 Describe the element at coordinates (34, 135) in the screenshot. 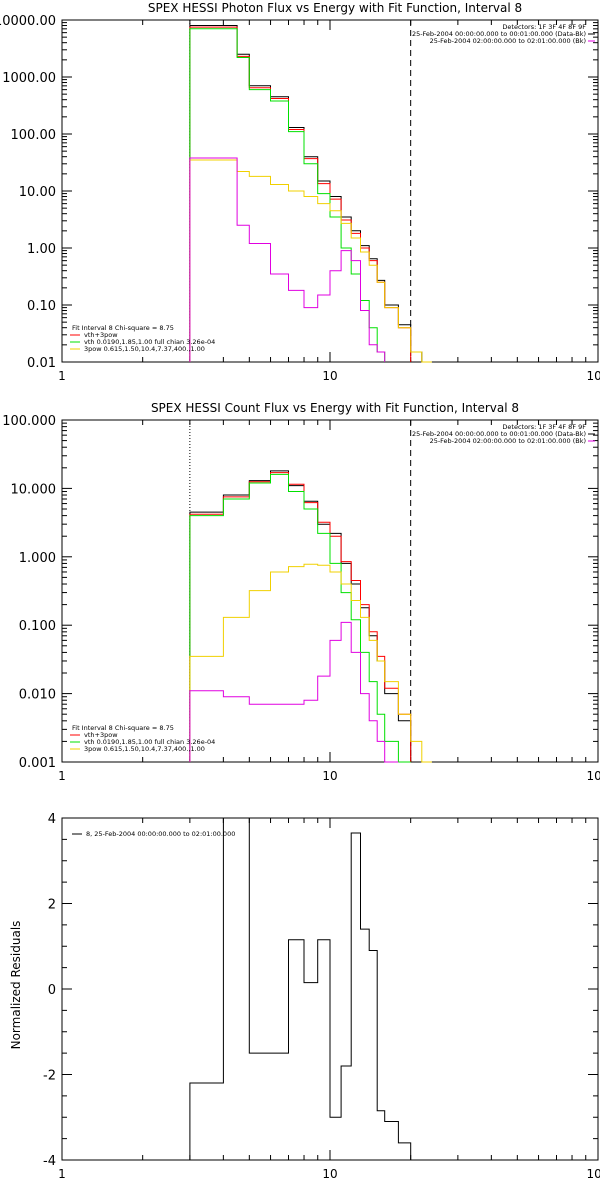

I see `y-tick-label: 100.00` at that location.